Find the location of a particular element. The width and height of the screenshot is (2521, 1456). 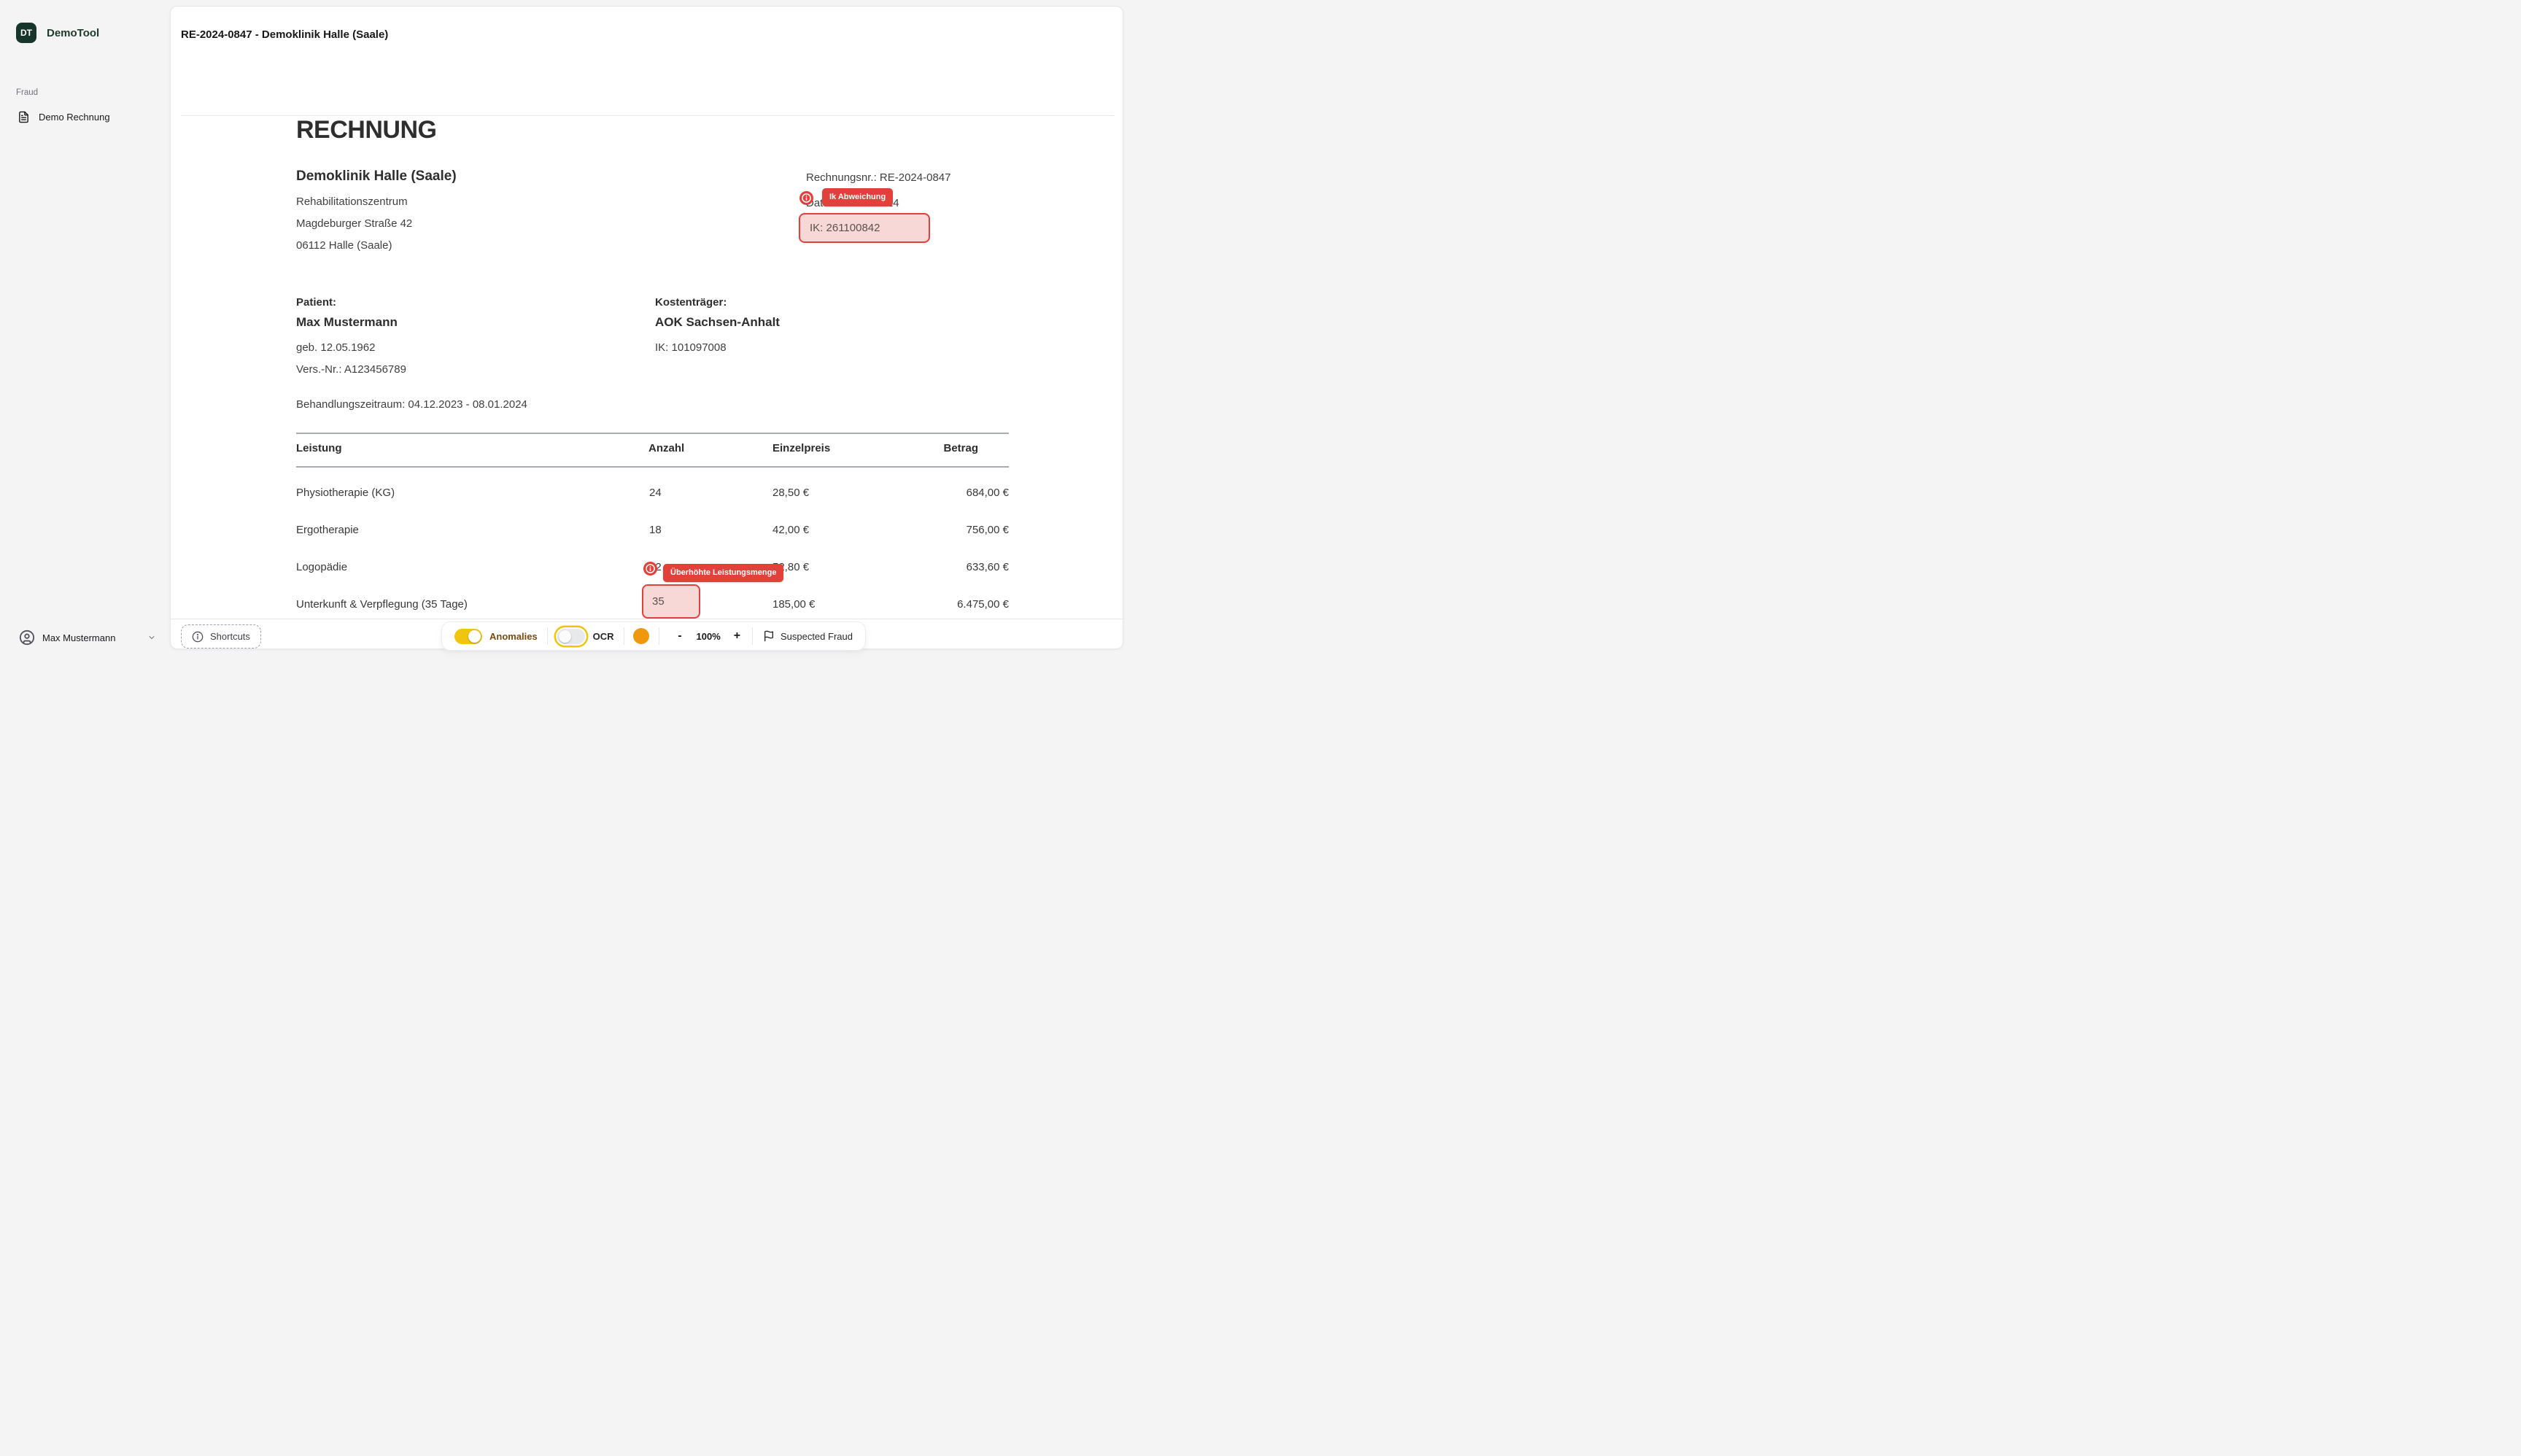

invoice-doc-title: RECHNUNG is located at coordinates (366, 130).